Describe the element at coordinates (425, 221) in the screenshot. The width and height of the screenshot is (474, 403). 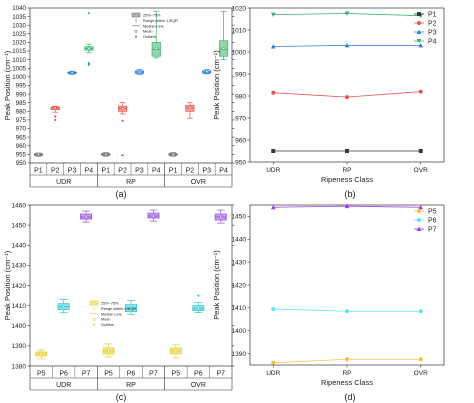
I see `panel-d-legend: P5 P6 P7` at that location.